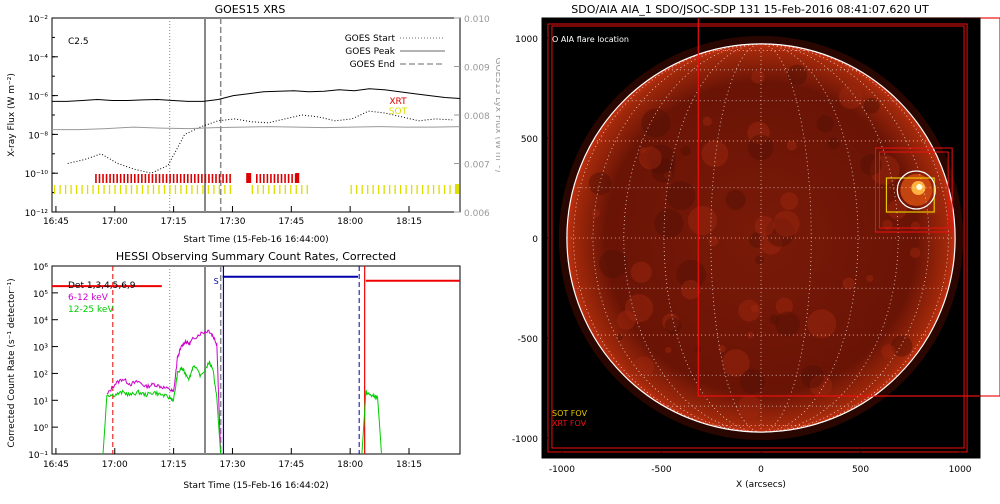 The height and width of the screenshot is (504, 1000). Describe the element at coordinates (37, 175) in the screenshot. I see `y-tick-label: 10⁻¹⁰` at that location.